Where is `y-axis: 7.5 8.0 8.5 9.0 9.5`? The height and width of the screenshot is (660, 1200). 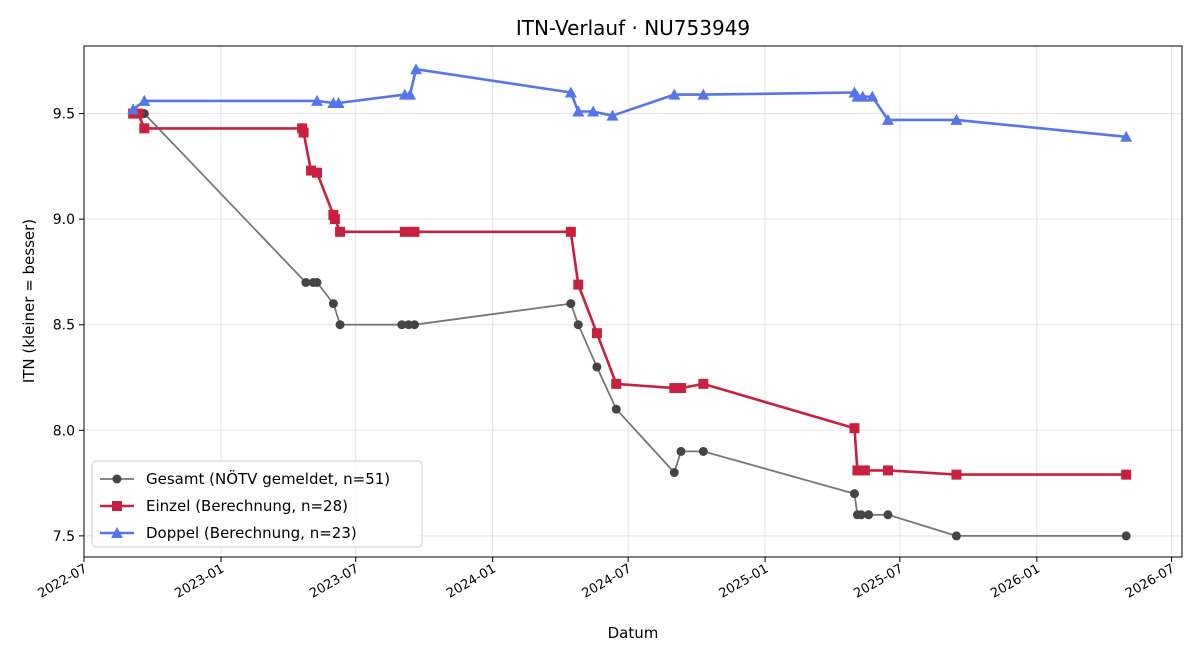
y-axis: 7.5 8.0 8.5 9.0 9.5 is located at coordinates (68, 326).